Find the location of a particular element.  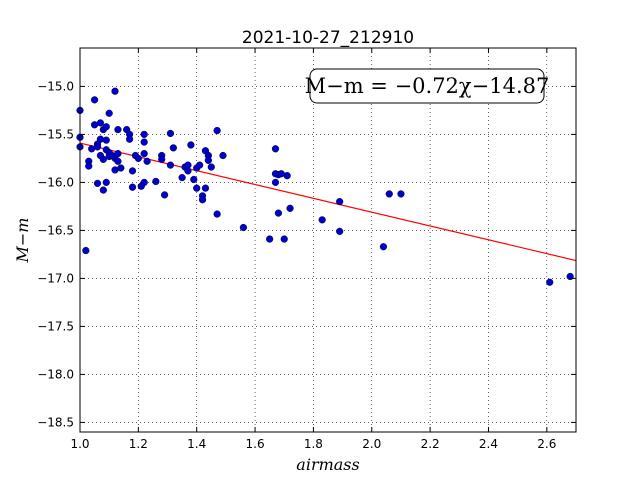

y-tick-label: −18.0 is located at coordinates (55, 374).